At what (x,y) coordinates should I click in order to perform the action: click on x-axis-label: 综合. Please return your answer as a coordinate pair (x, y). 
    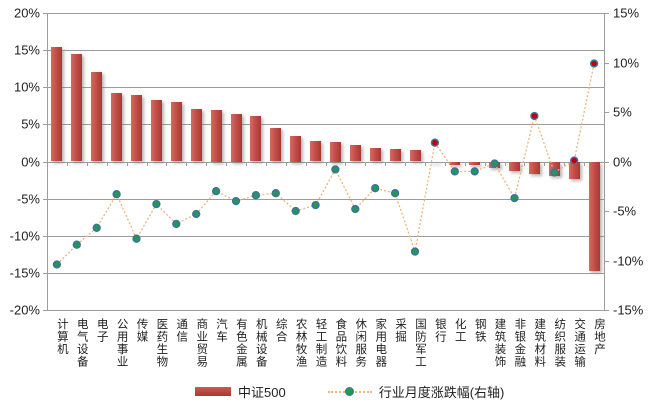
    Looking at the image, I should click on (280, 330).